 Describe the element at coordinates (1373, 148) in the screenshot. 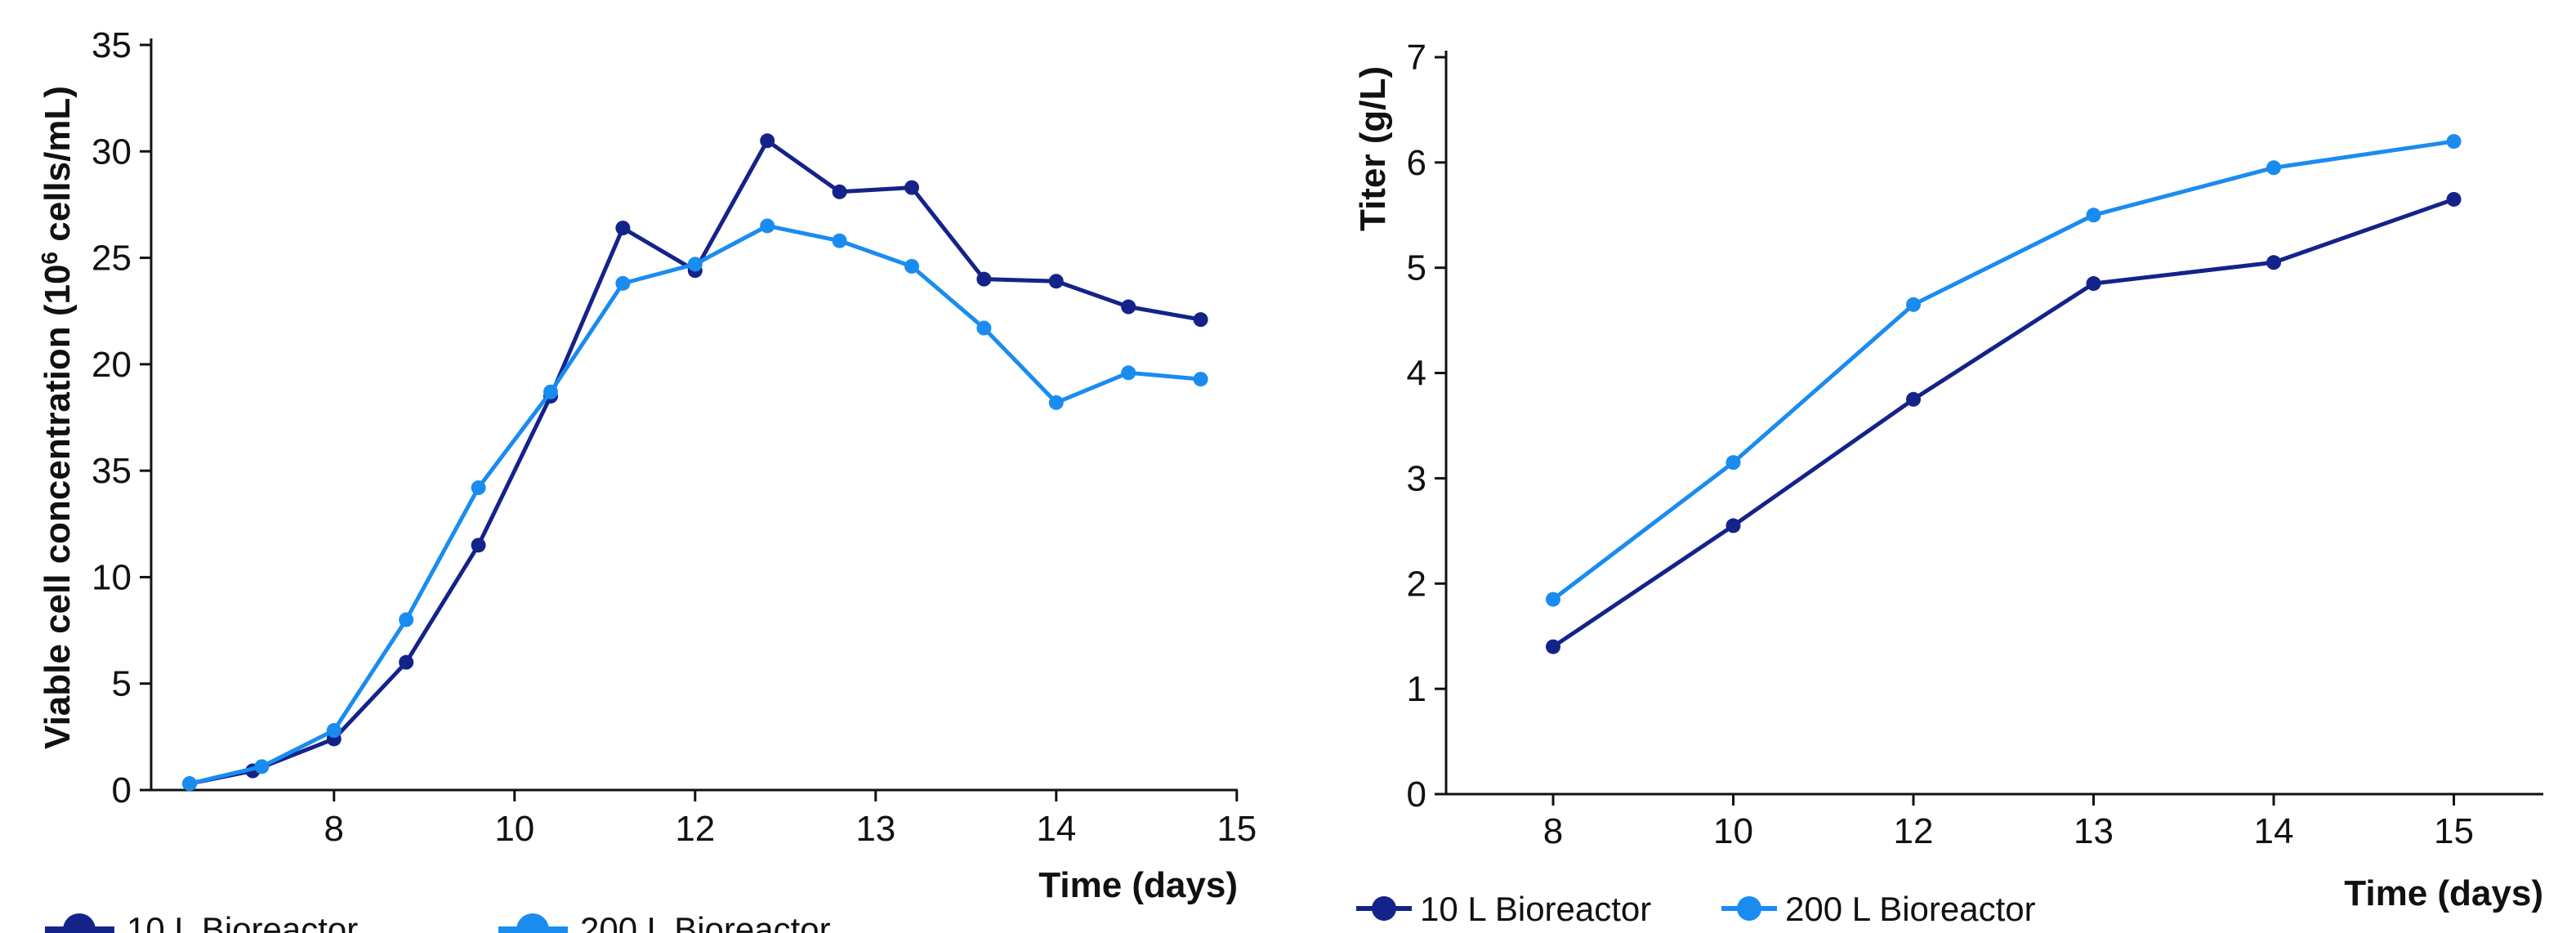

I see `y-axis-title: Titer (g/L)` at that location.